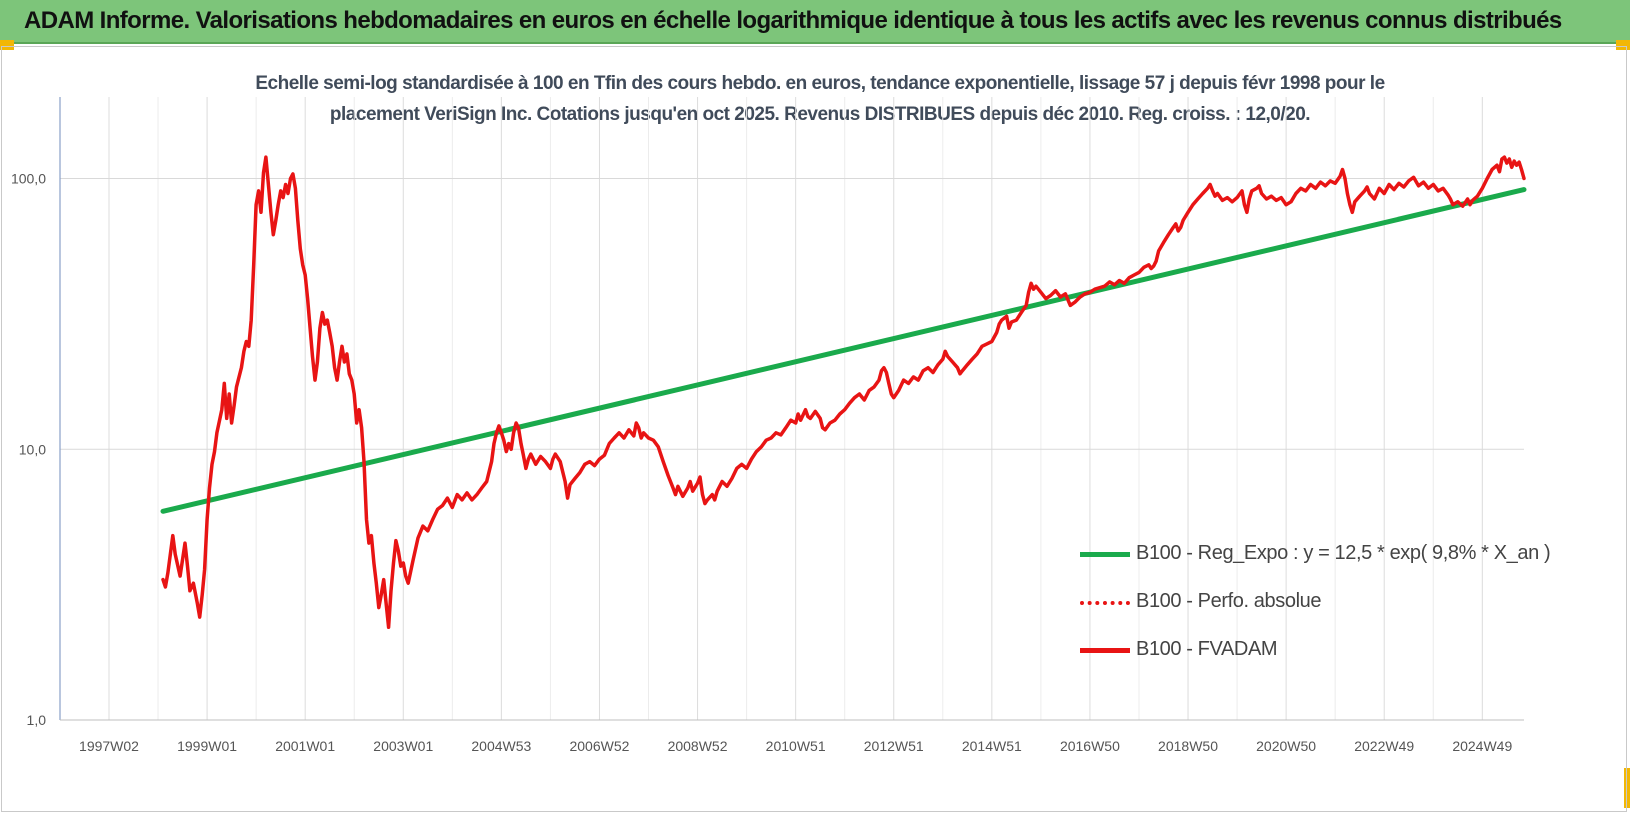 Image resolution: width=1630 pixels, height=815 pixels. I want to click on corner-marker-top-left, so click(7, 45).